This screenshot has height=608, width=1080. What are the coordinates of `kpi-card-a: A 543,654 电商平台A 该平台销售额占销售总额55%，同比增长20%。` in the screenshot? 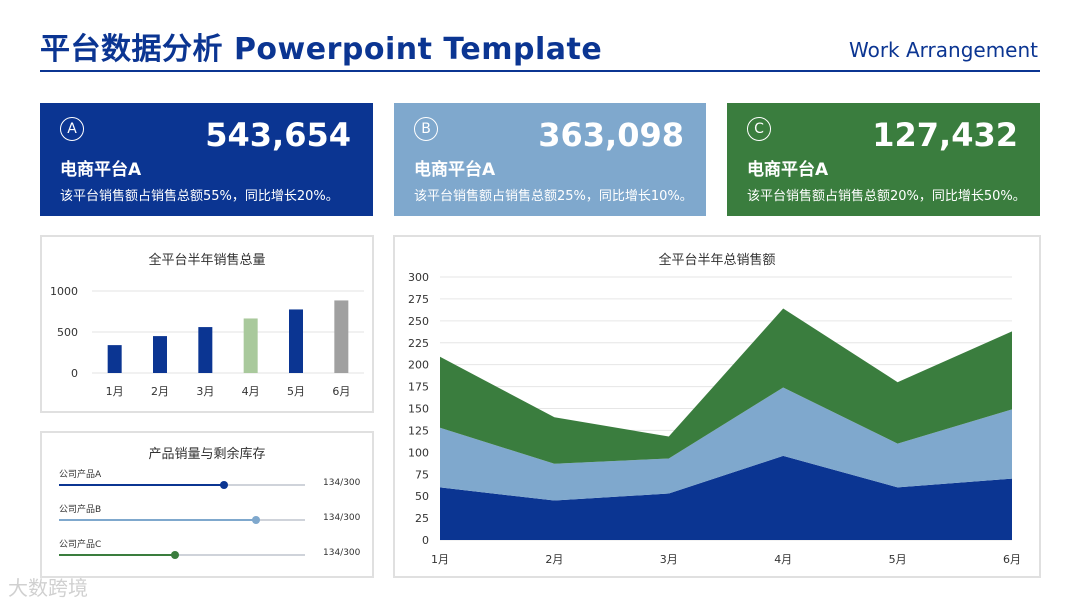 It's located at (206, 159).